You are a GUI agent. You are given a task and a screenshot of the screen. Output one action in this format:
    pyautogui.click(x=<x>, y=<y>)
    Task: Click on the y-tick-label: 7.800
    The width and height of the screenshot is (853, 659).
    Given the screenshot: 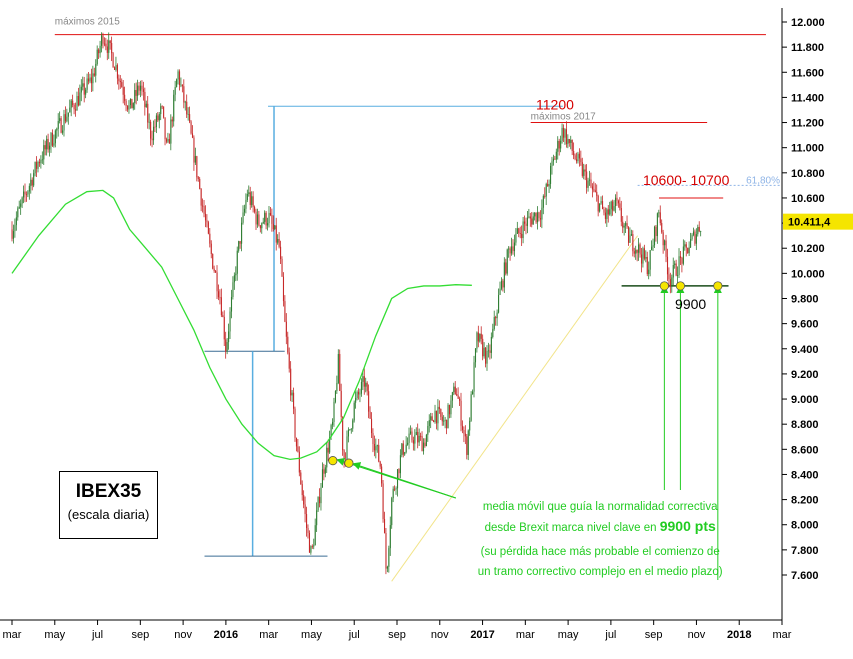 What is the action you would take?
    pyautogui.click(x=805, y=551)
    